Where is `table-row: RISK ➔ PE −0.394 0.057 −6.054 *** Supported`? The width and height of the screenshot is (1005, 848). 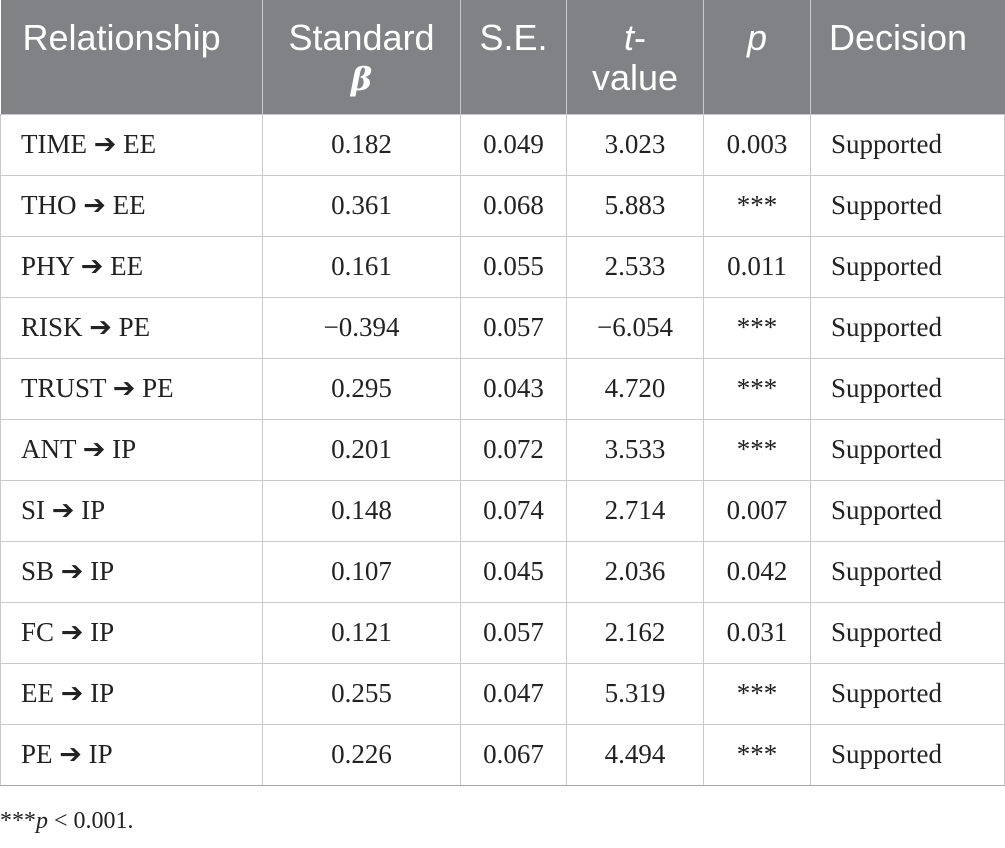
table-row: RISK ➔ PE −0.394 0.057 −6.054 *** Supported is located at coordinates (502, 327).